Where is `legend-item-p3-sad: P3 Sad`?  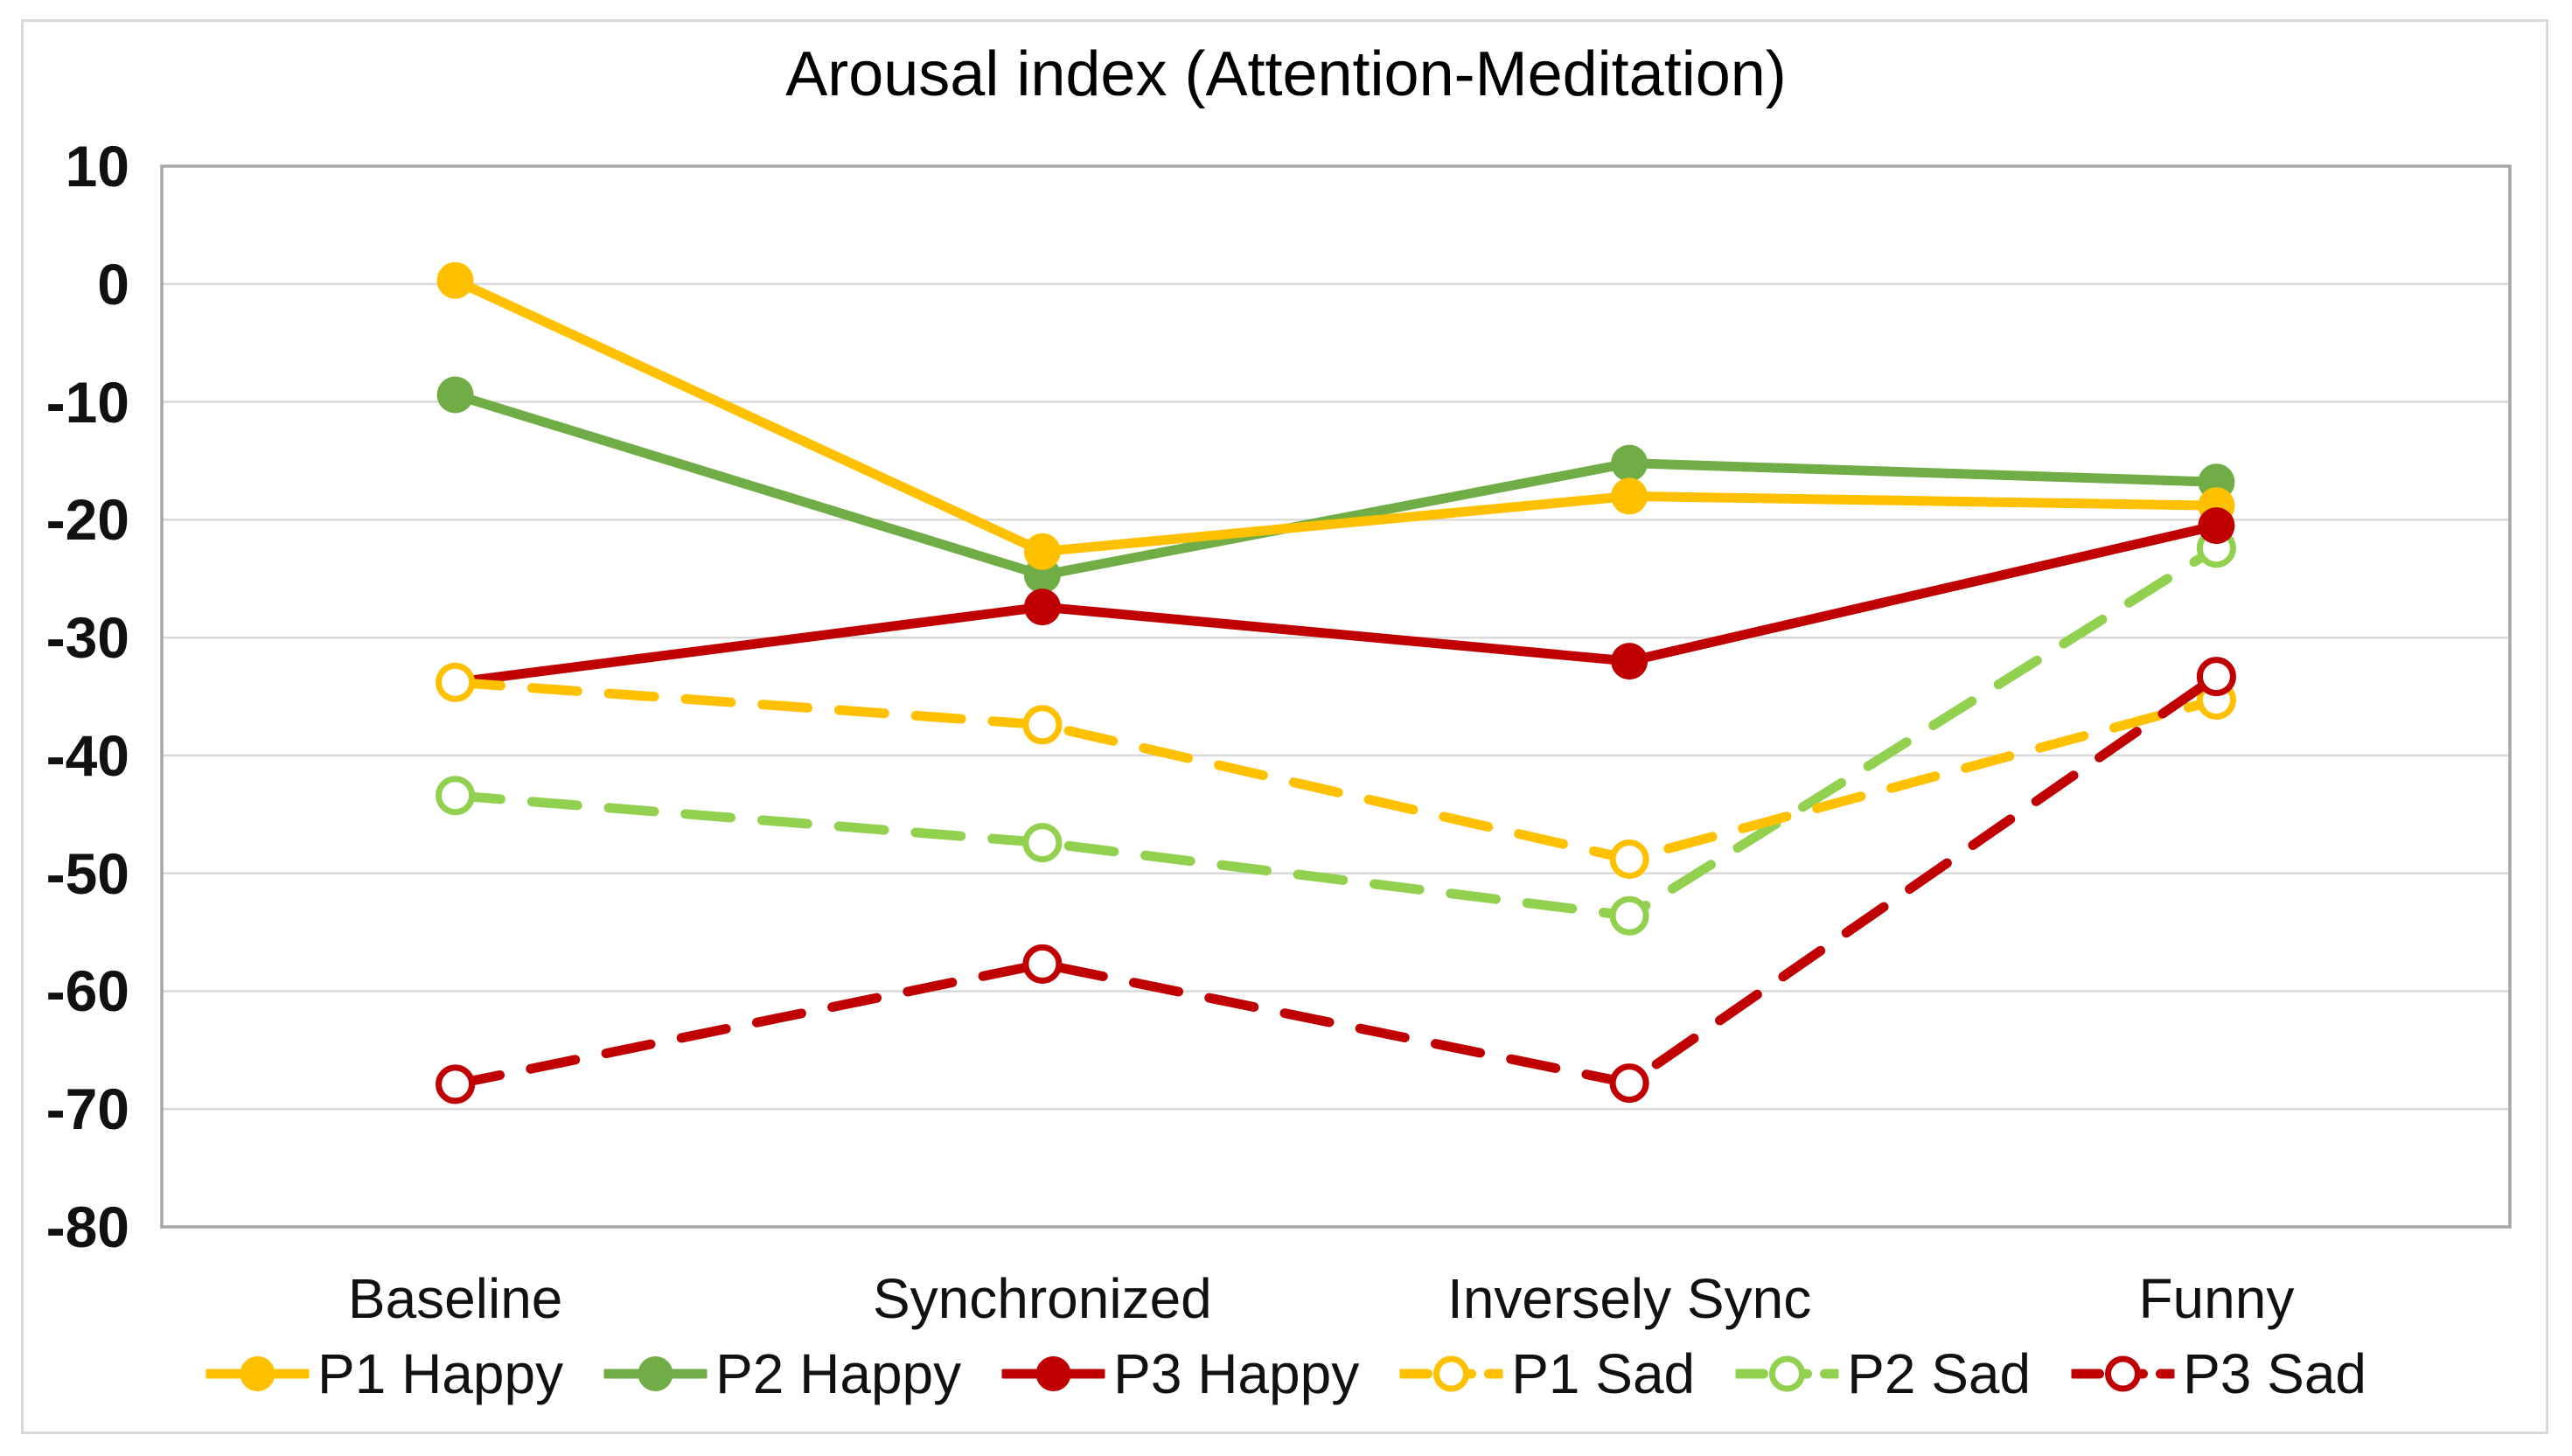
legend-item-p3-sad: P3 Sad is located at coordinates (2218, 1373).